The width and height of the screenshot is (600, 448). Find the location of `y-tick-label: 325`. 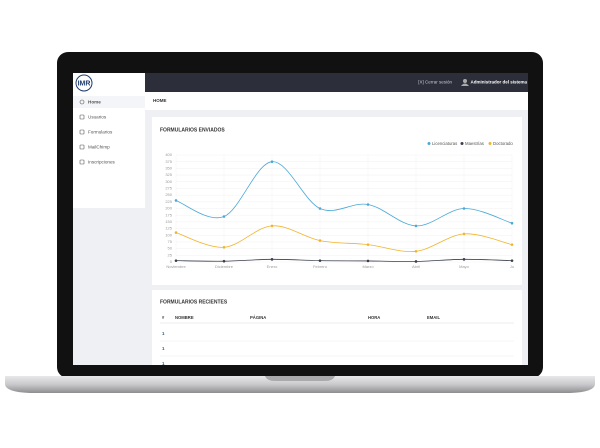

y-tick-label: 325 is located at coordinates (168, 174).